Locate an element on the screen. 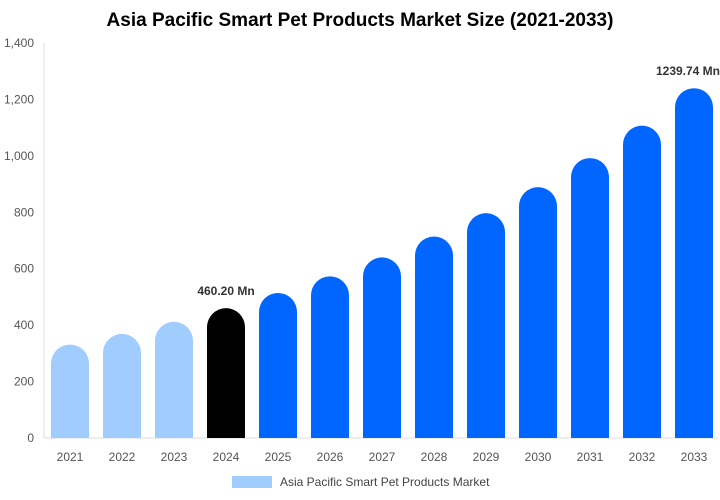 Image resolution: width=720 pixels, height=500 pixels. y-tick-label: 0 is located at coordinates (30, 438).